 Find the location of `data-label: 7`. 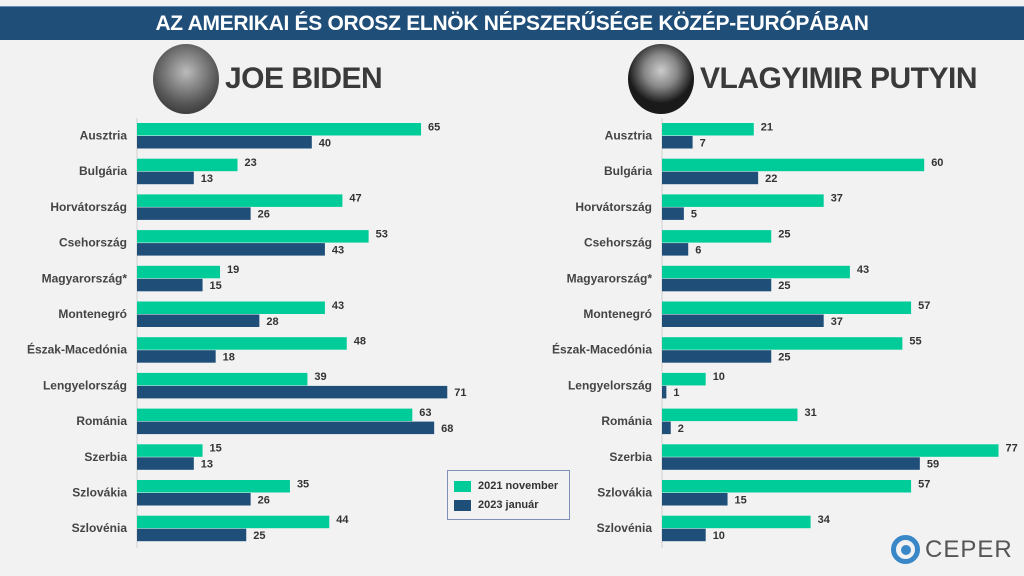

data-label: 7 is located at coordinates (703, 143).